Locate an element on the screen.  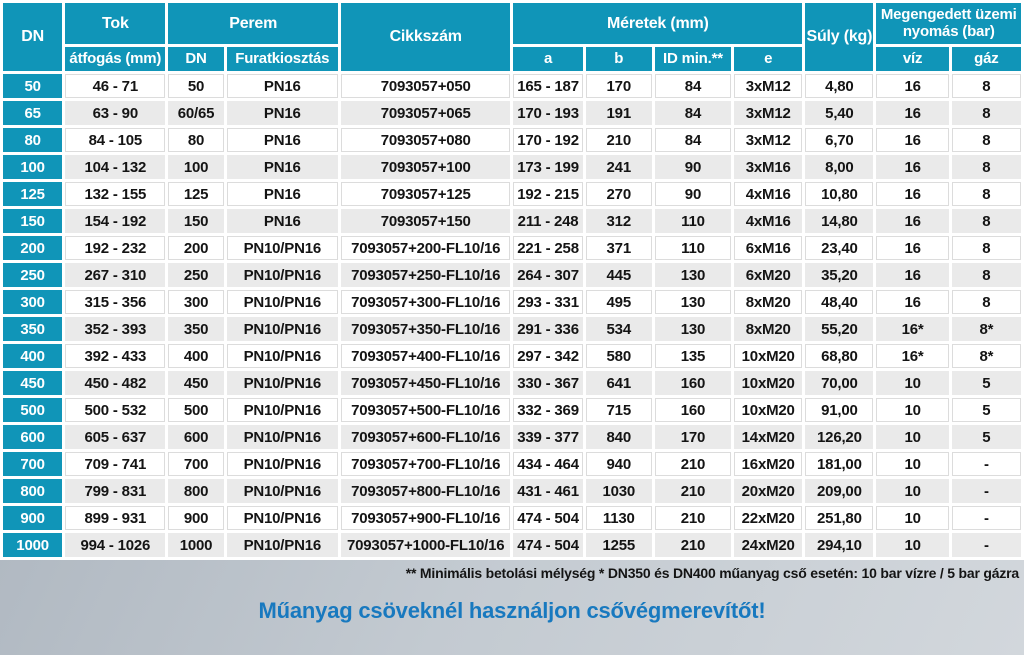
cell-dn: 250 is located at coordinates (33, 275).